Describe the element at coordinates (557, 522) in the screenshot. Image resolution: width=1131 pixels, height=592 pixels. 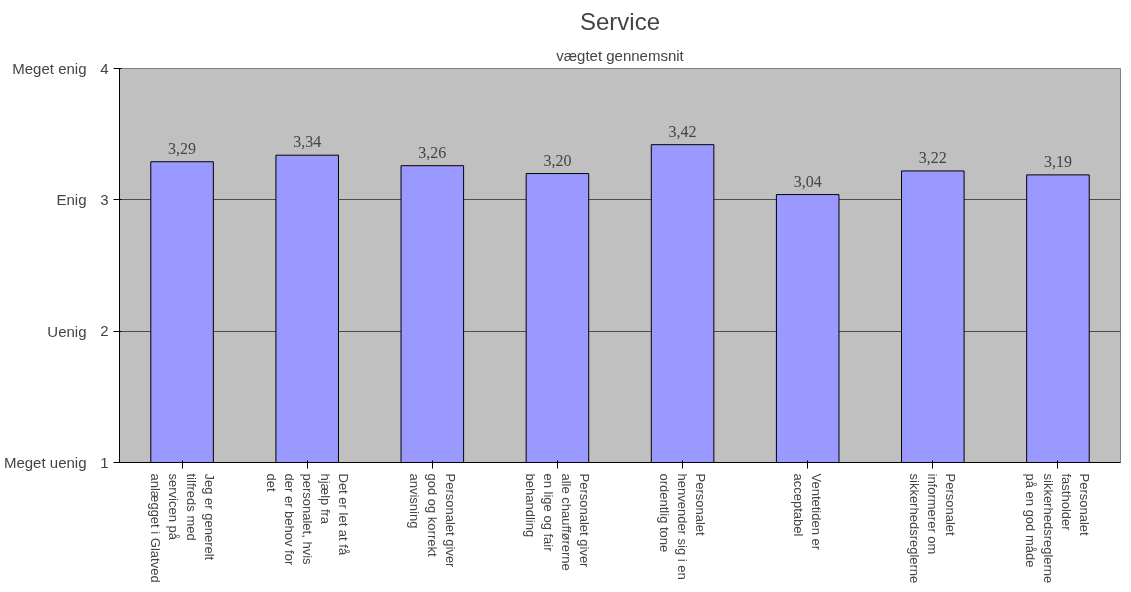
I see `x-tick-label: Personalet giver alle chaufførerne en lige og fair behandling` at that location.